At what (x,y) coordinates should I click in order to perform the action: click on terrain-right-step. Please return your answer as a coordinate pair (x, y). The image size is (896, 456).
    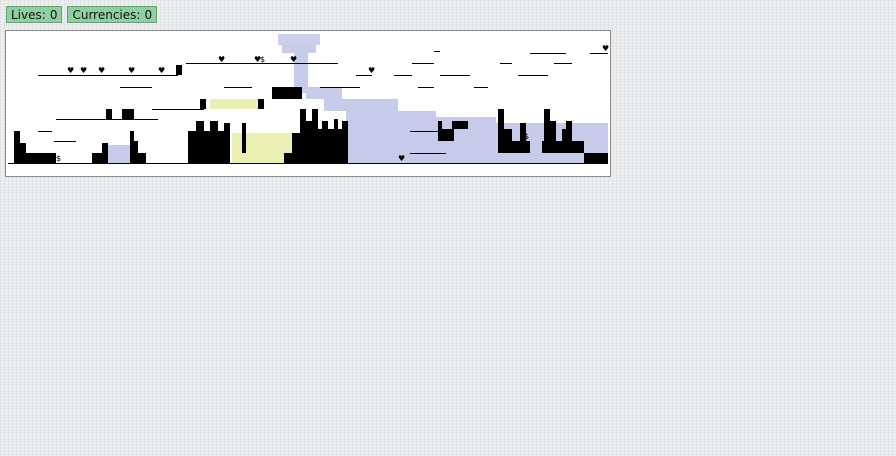
    Looking at the image, I should click on (453, 131).